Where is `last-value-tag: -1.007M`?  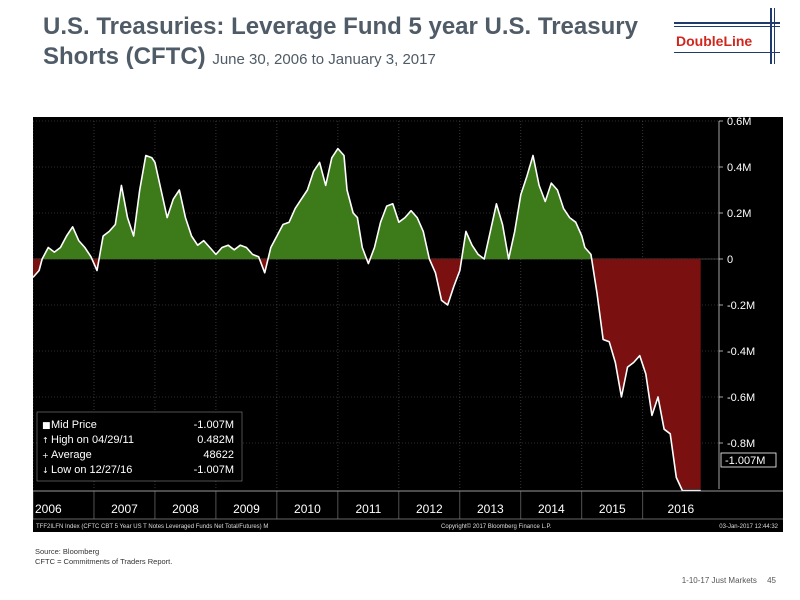
last-value-tag: -1.007M is located at coordinates (748, 460).